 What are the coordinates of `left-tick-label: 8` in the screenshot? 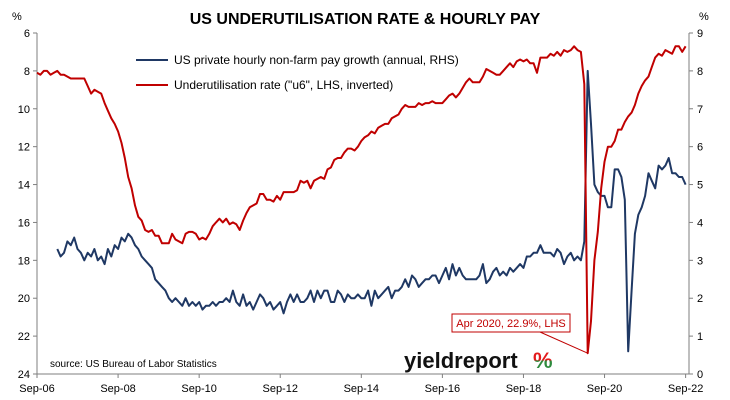 It's located at (27, 72).